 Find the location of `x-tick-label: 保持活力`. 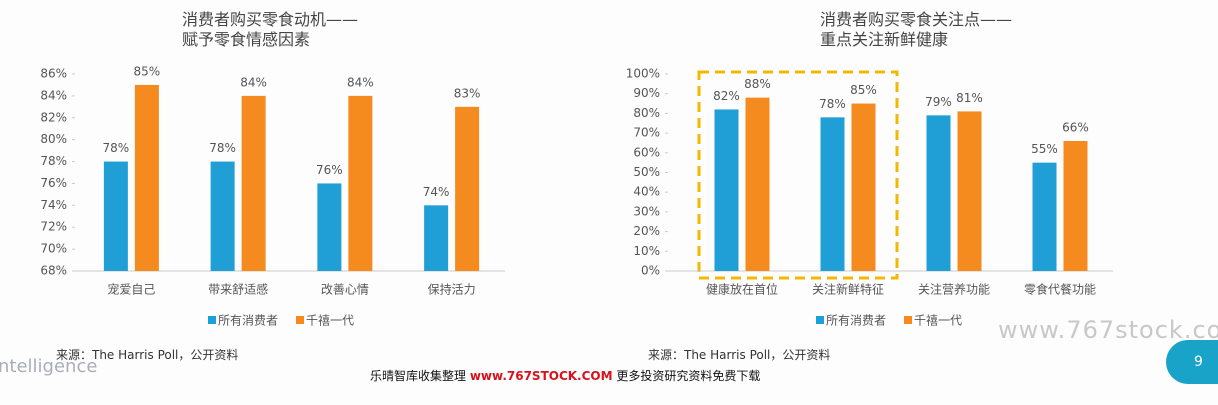

x-tick-label: 保持活力 is located at coordinates (452, 289).